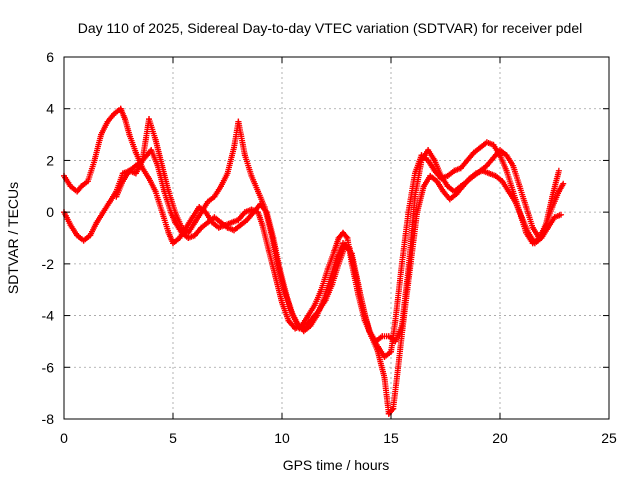 The image size is (640, 480). Describe the element at coordinates (500, 438) in the screenshot. I see `x-tick-label: 20` at that location.